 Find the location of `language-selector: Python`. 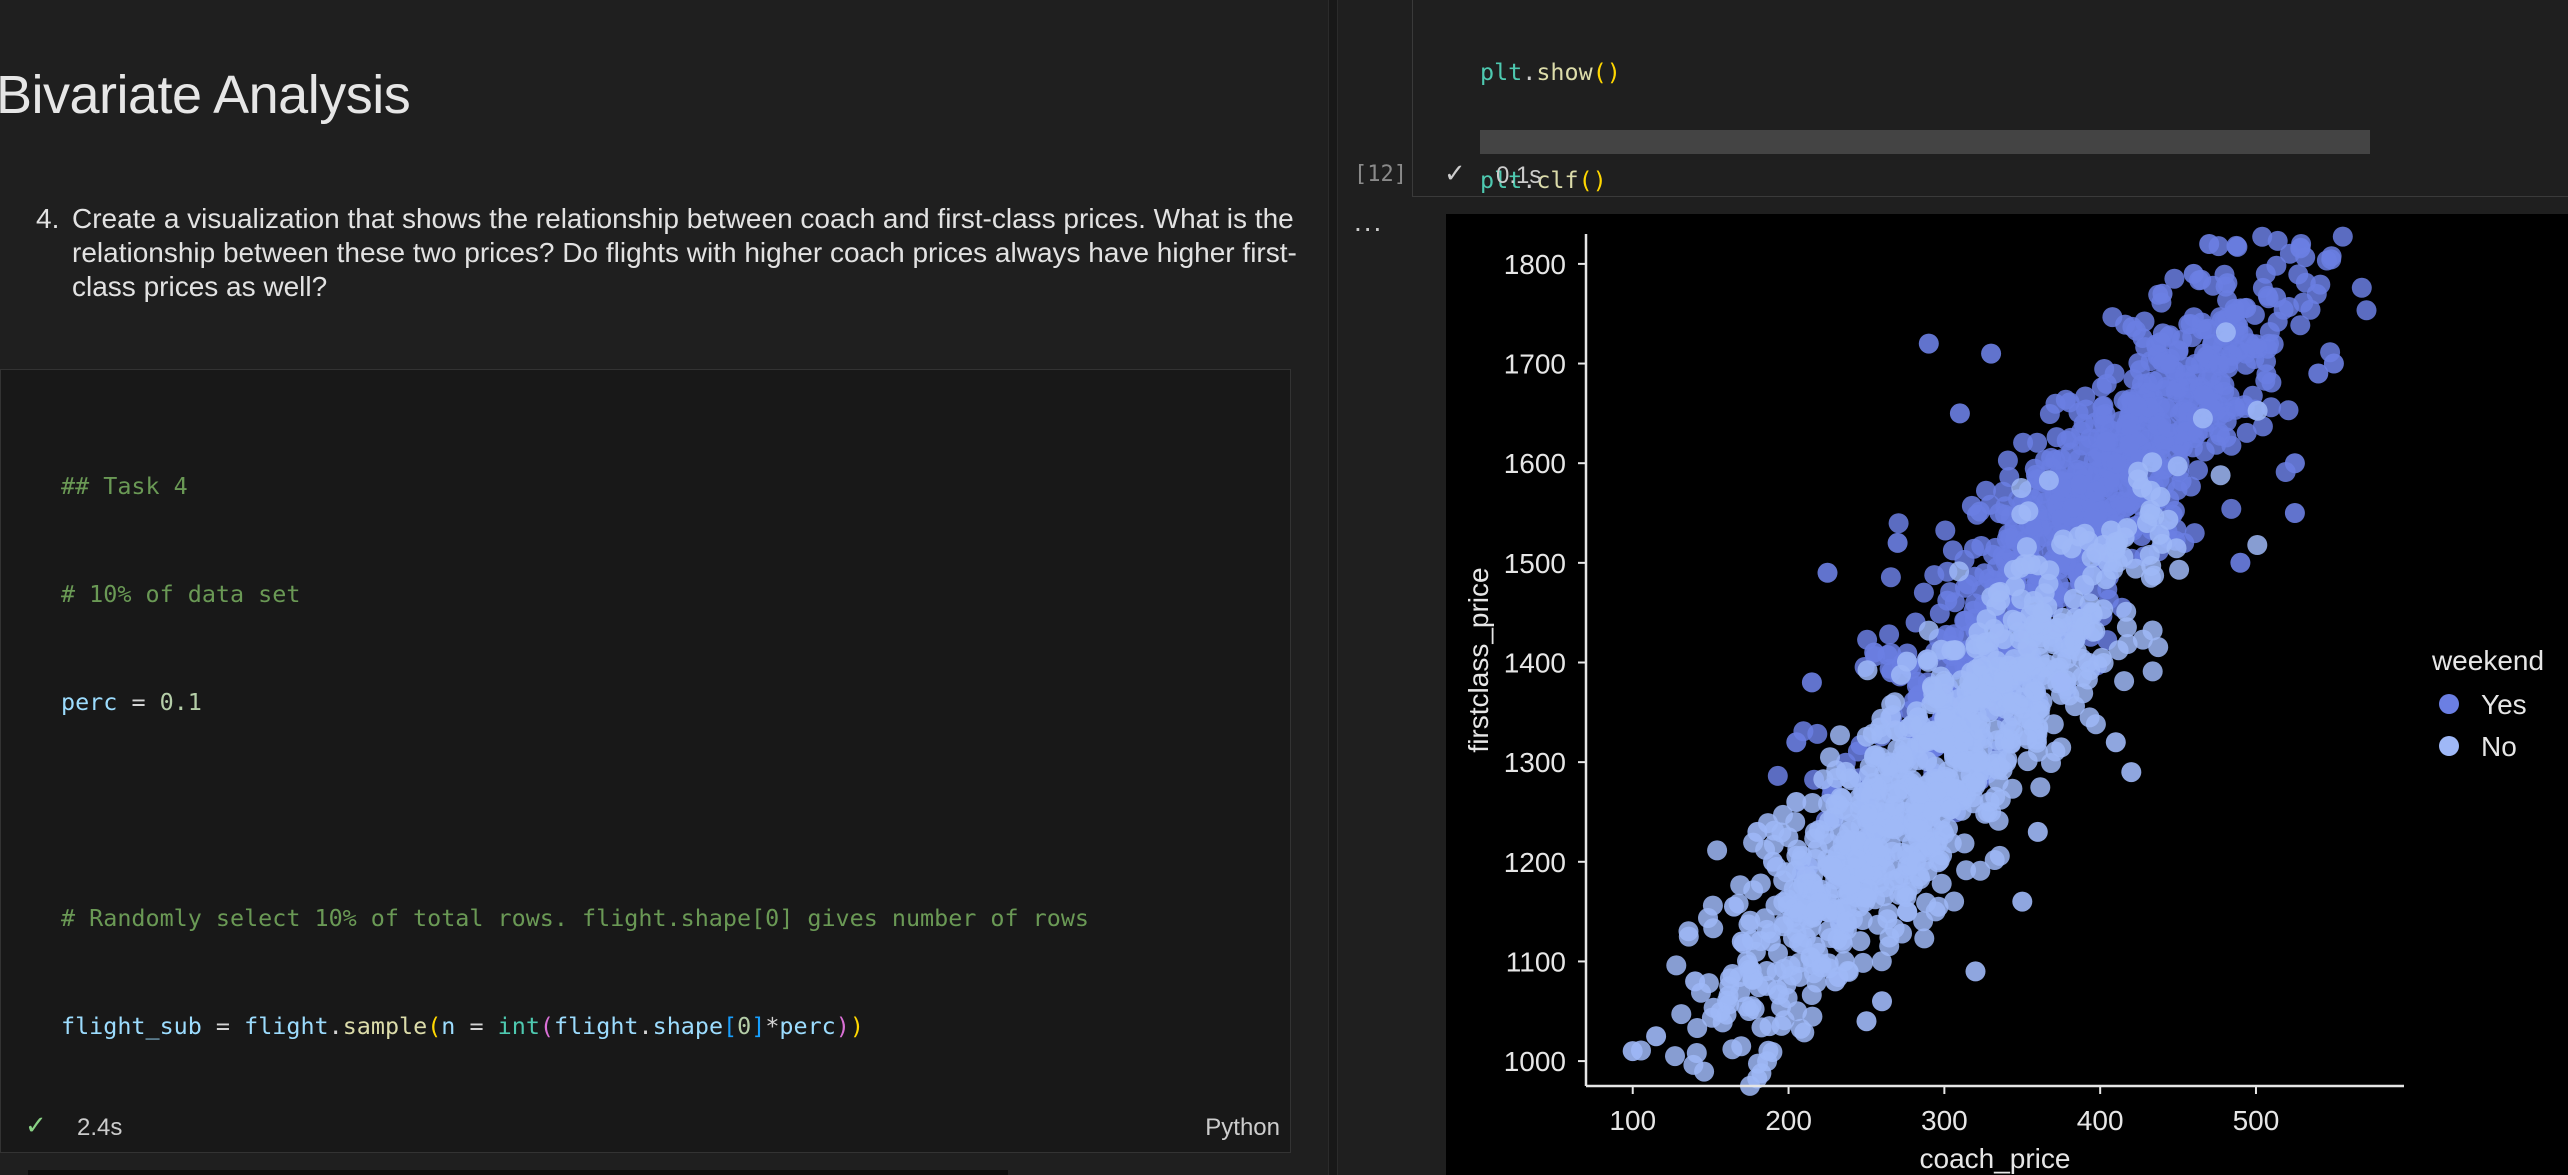

language-selector: Python is located at coordinates (1242, 1127).